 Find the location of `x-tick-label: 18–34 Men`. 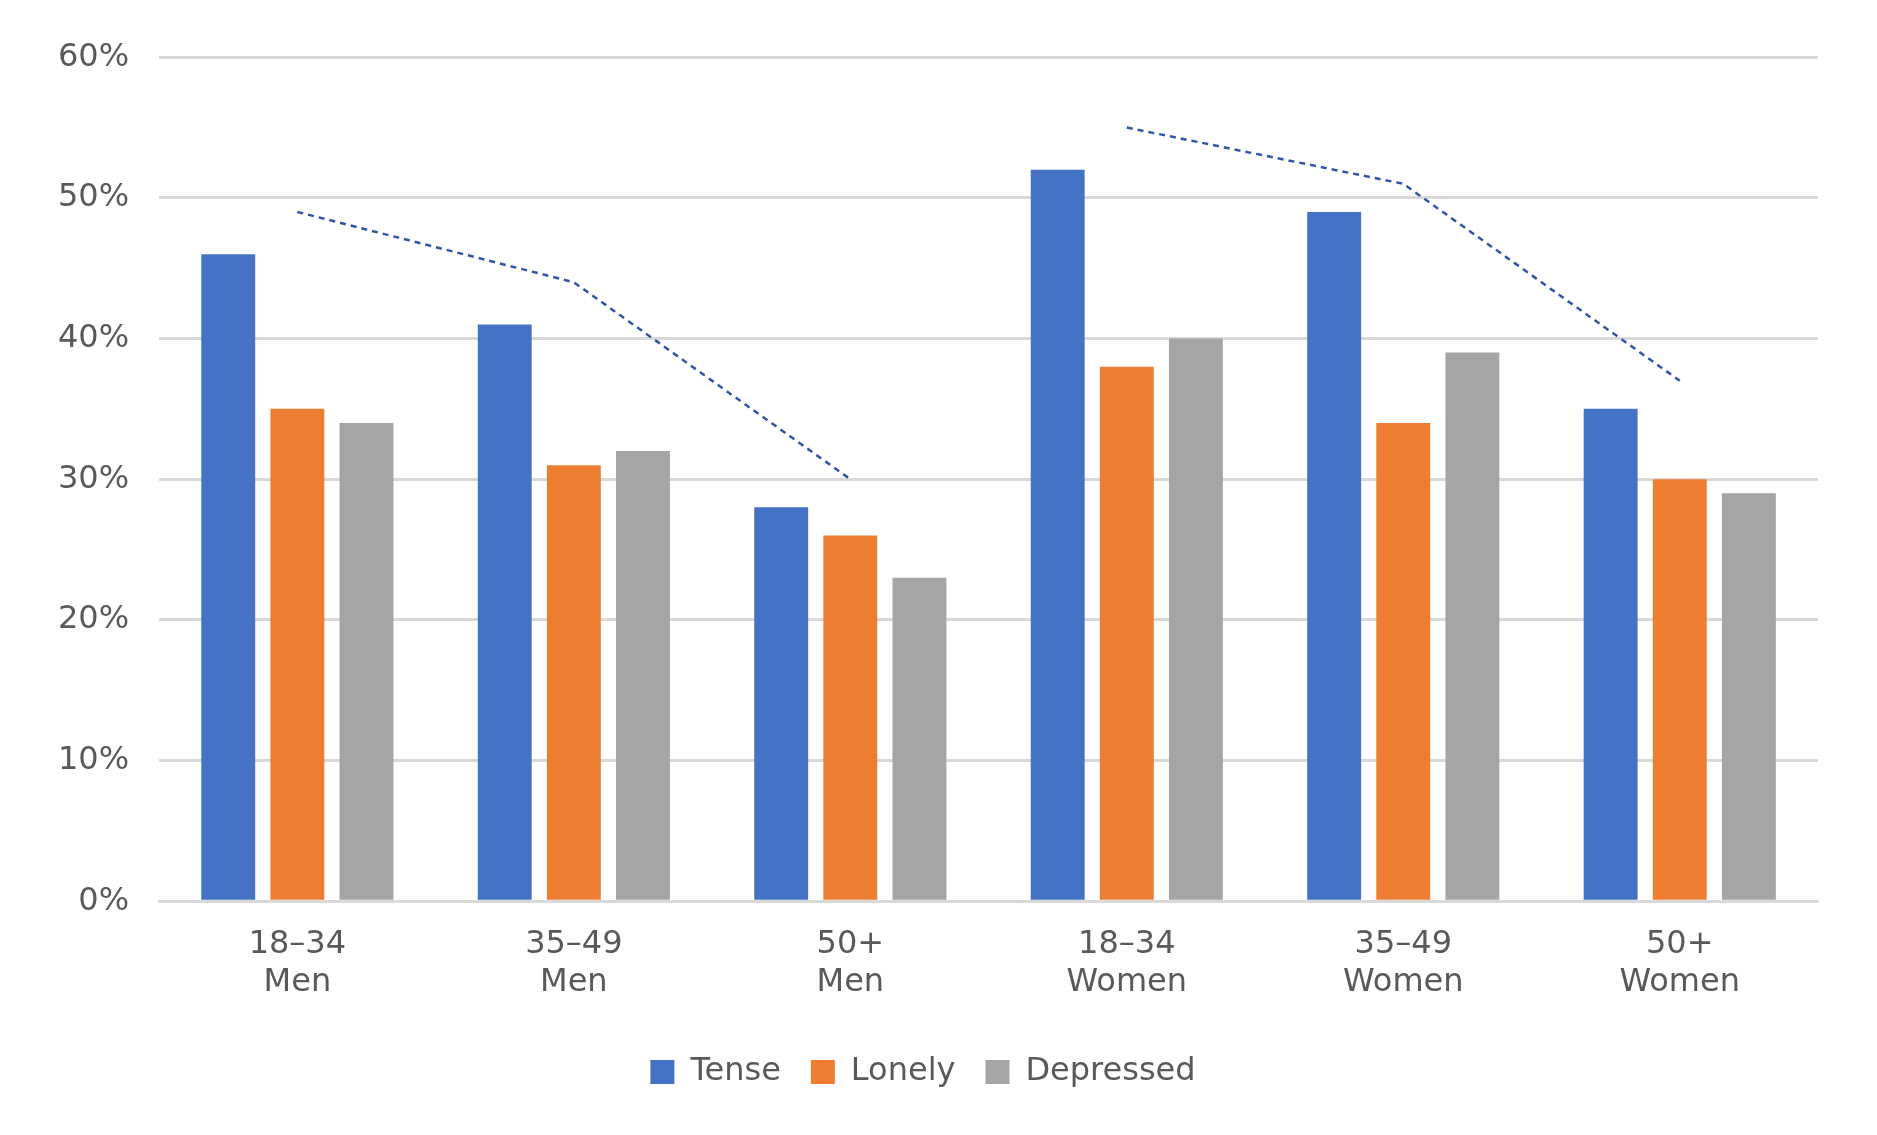

x-tick-label: 18–34 Men is located at coordinates (297, 961).